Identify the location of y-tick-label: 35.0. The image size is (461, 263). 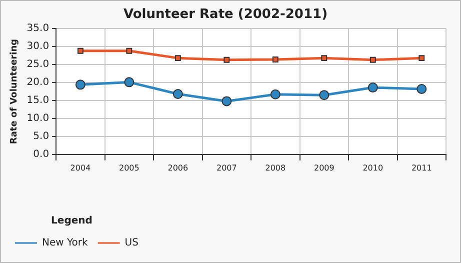
(38, 28).